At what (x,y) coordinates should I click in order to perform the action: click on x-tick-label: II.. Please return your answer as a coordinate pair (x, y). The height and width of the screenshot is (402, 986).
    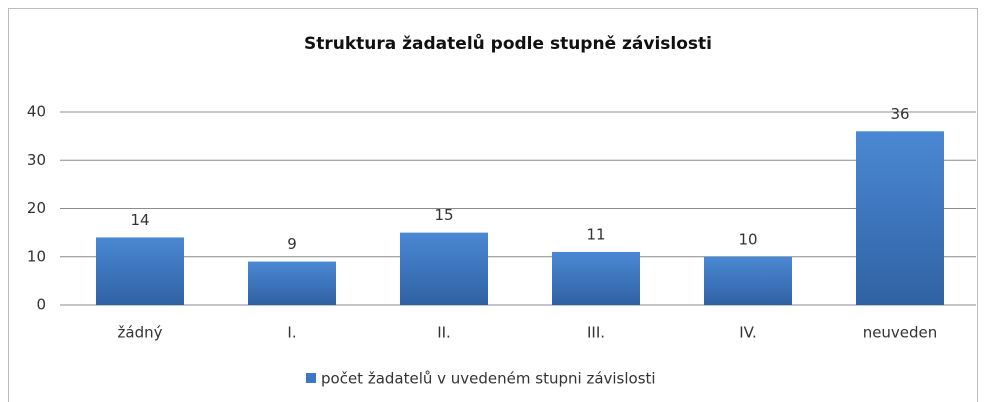
    Looking at the image, I should click on (444, 333).